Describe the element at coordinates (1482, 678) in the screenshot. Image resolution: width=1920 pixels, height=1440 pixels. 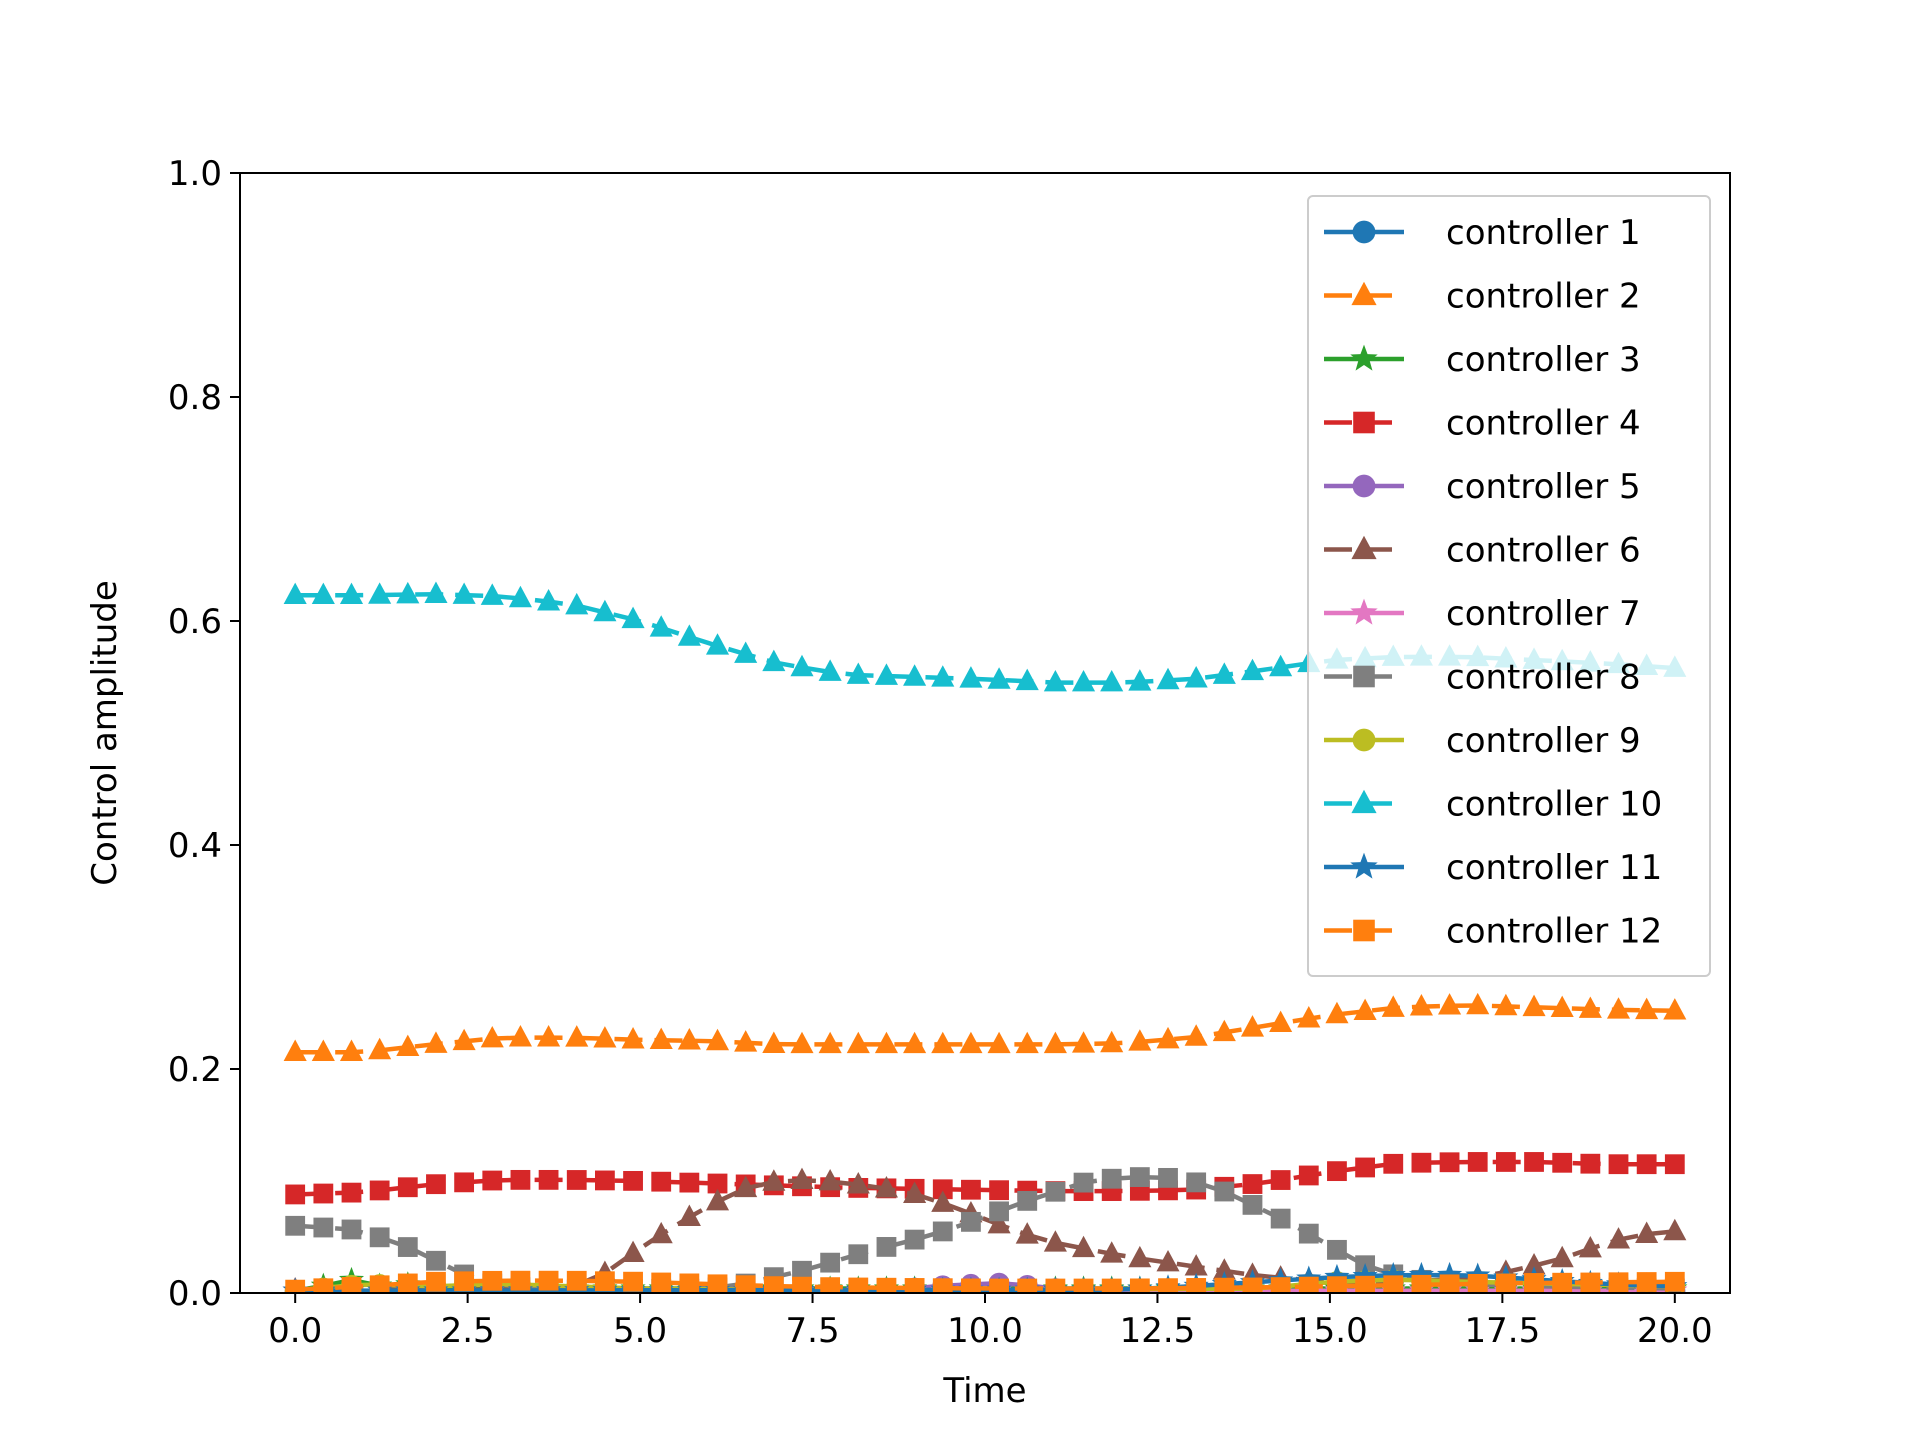
I see `legend-item-controller-8: controller 8` at that location.